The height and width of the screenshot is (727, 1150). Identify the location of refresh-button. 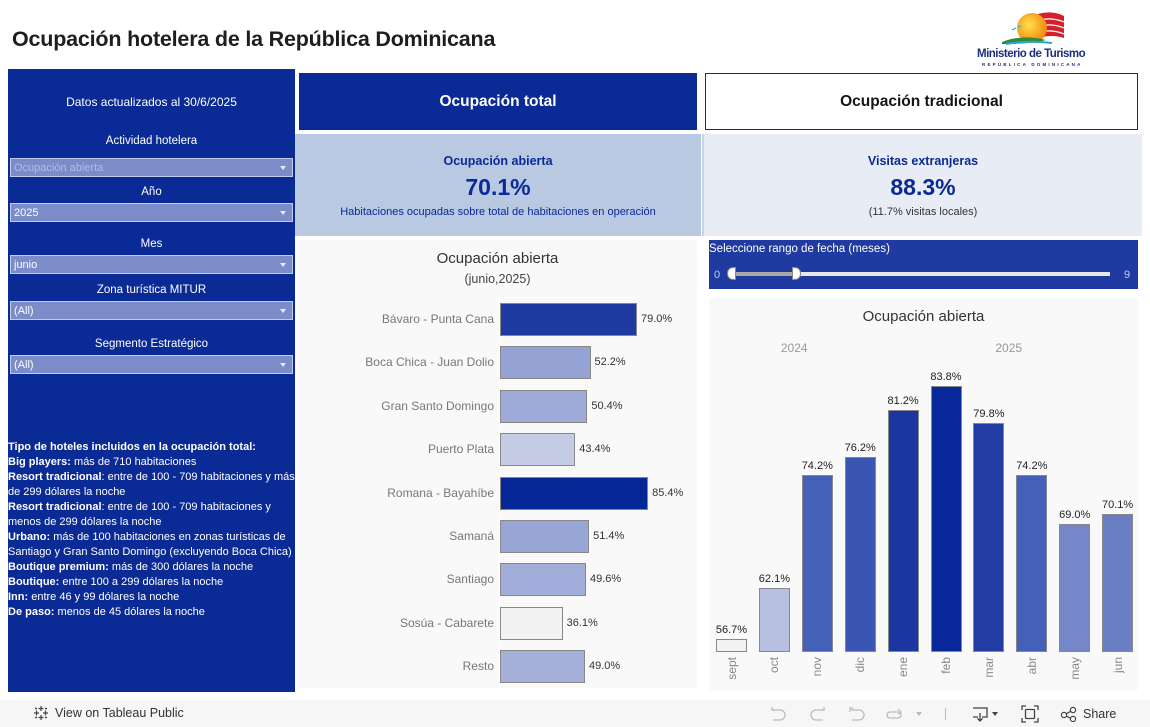
(895, 714).